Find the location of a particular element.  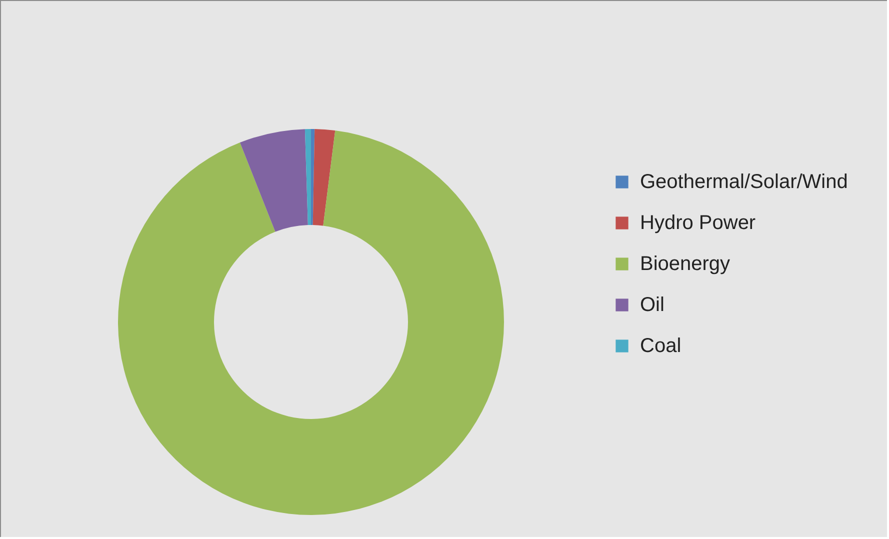

legend-label: Bioenergy is located at coordinates (685, 264).